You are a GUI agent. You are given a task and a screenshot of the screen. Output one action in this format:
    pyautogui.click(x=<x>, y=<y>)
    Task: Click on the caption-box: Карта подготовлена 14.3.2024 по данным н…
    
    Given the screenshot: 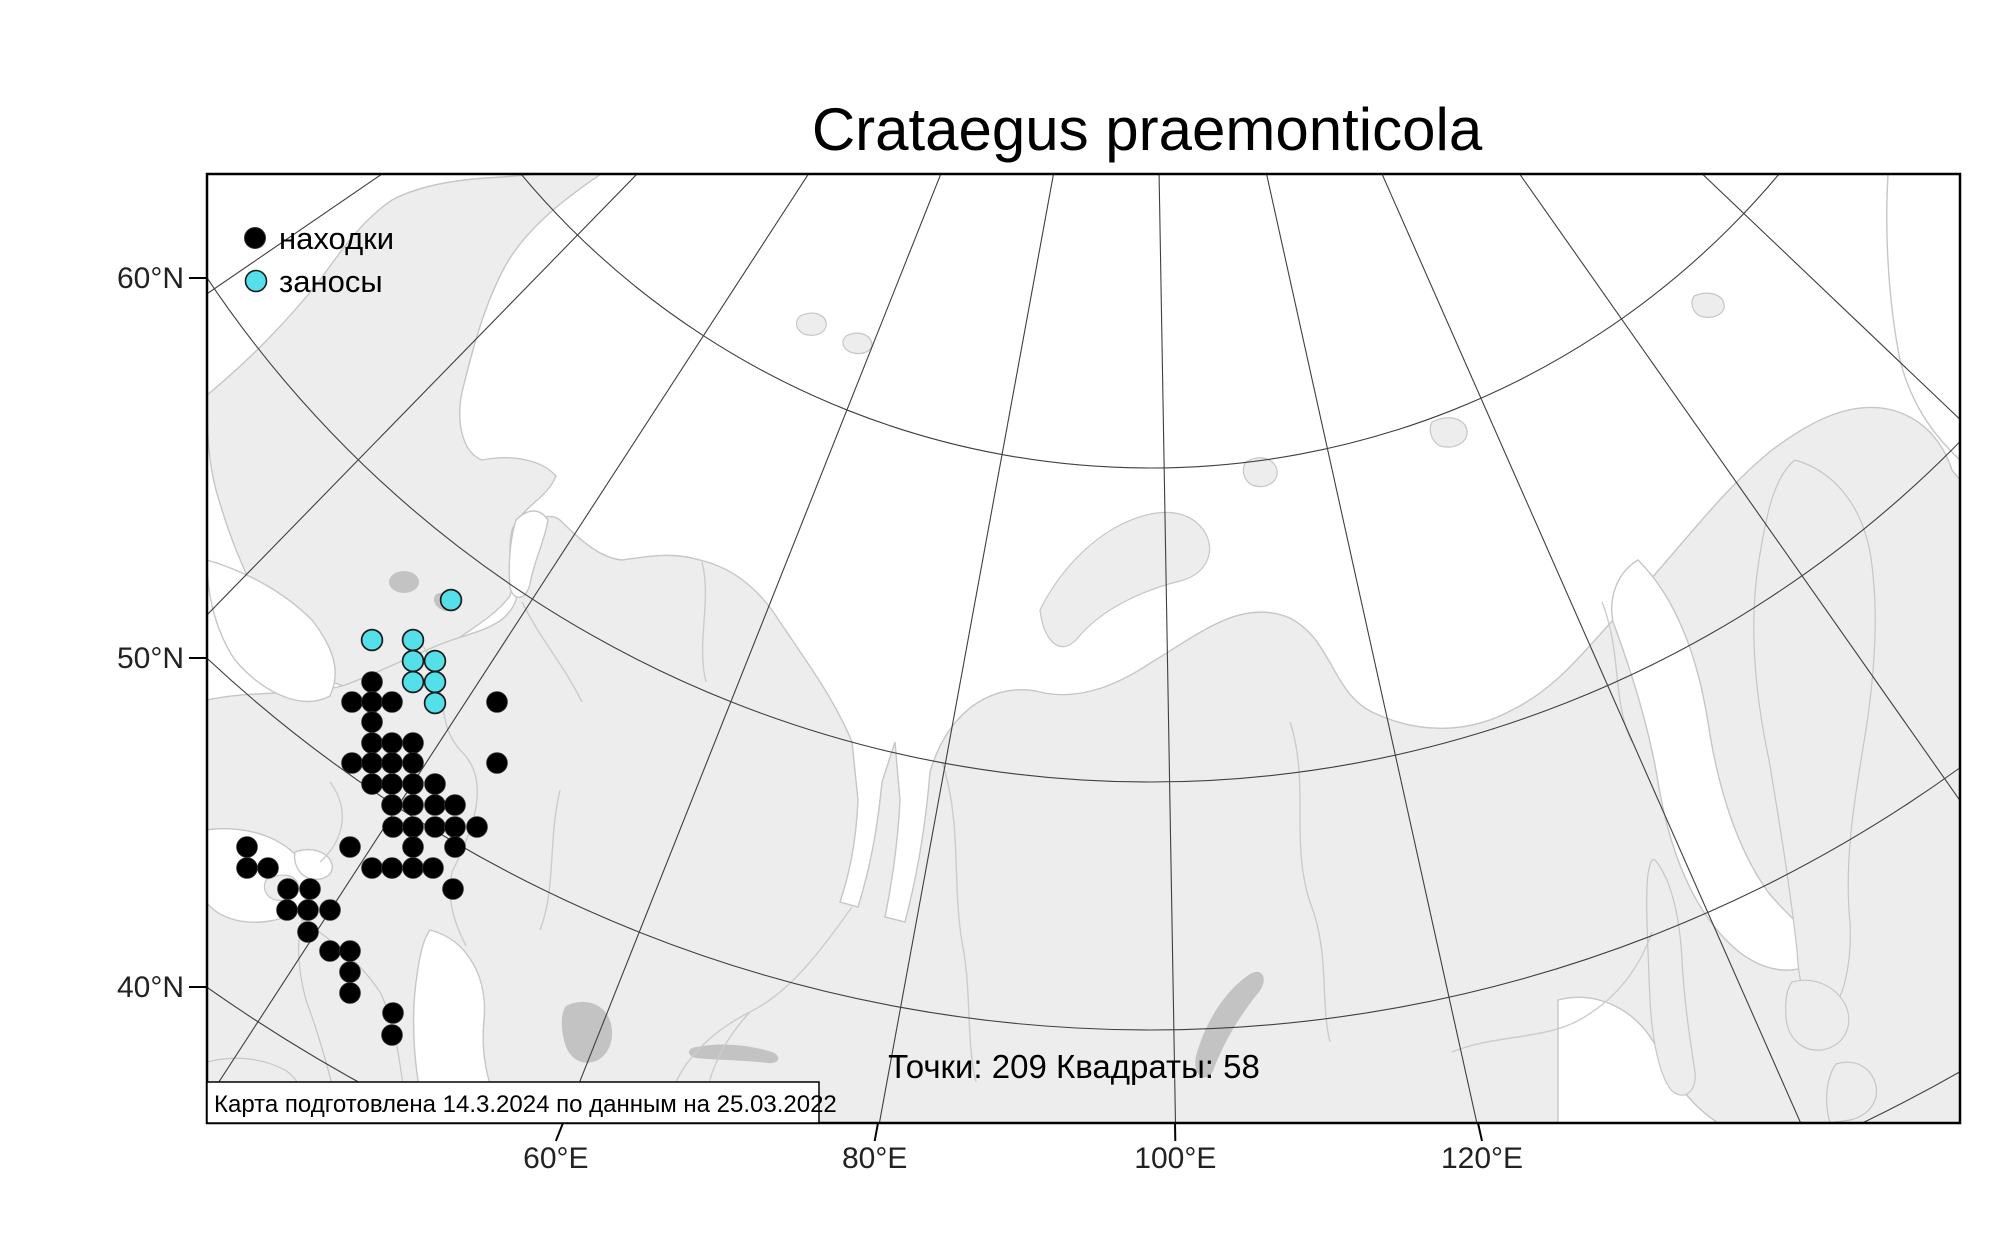 What is the action you would take?
    pyautogui.click(x=522, y=1102)
    